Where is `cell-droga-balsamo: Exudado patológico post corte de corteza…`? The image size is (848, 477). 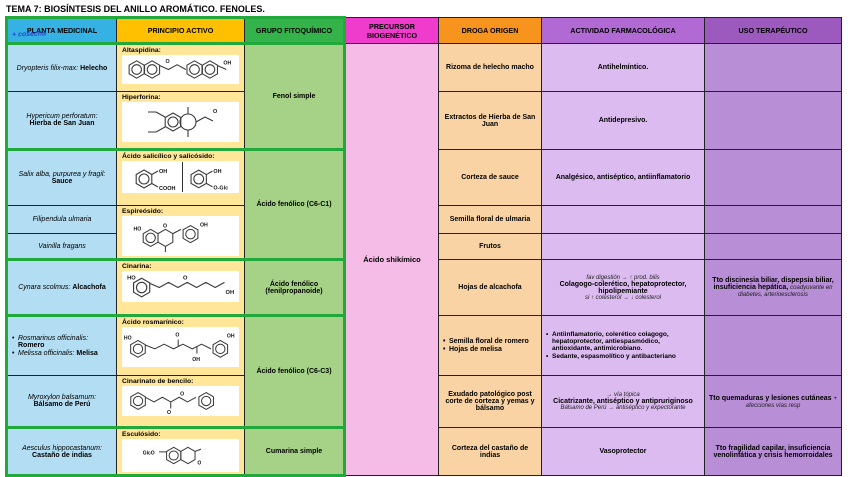 cell-droga-balsamo: Exudado patológico post corte de corteza… is located at coordinates (490, 401).